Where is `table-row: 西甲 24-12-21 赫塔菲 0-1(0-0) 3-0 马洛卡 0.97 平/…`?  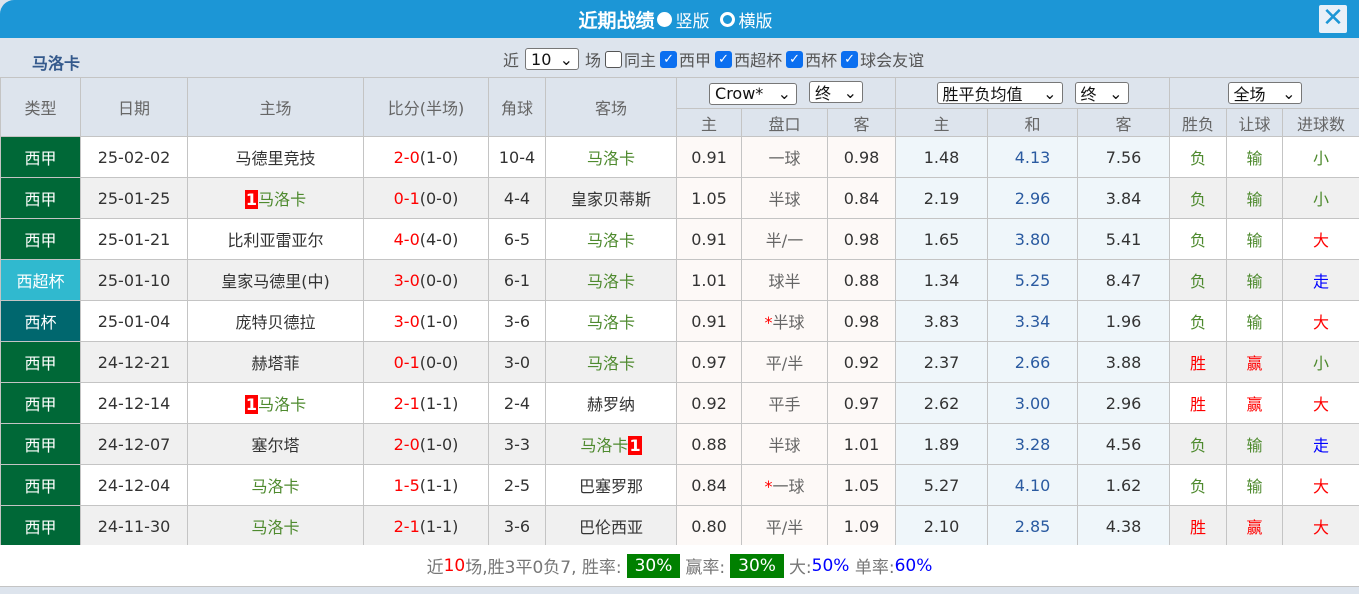 table-row: 西甲 24-12-21 赫塔菲 0-1(0-0) 3-0 马洛卡 0.97 平/… is located at coordinates (679, 362).